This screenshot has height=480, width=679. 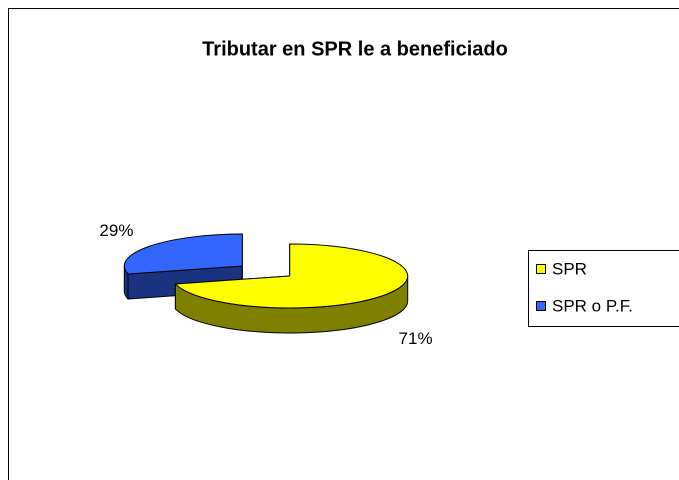 I want to click on chart-title: Tributar en SPR le a beneficiado, so click(x=355, y=49).